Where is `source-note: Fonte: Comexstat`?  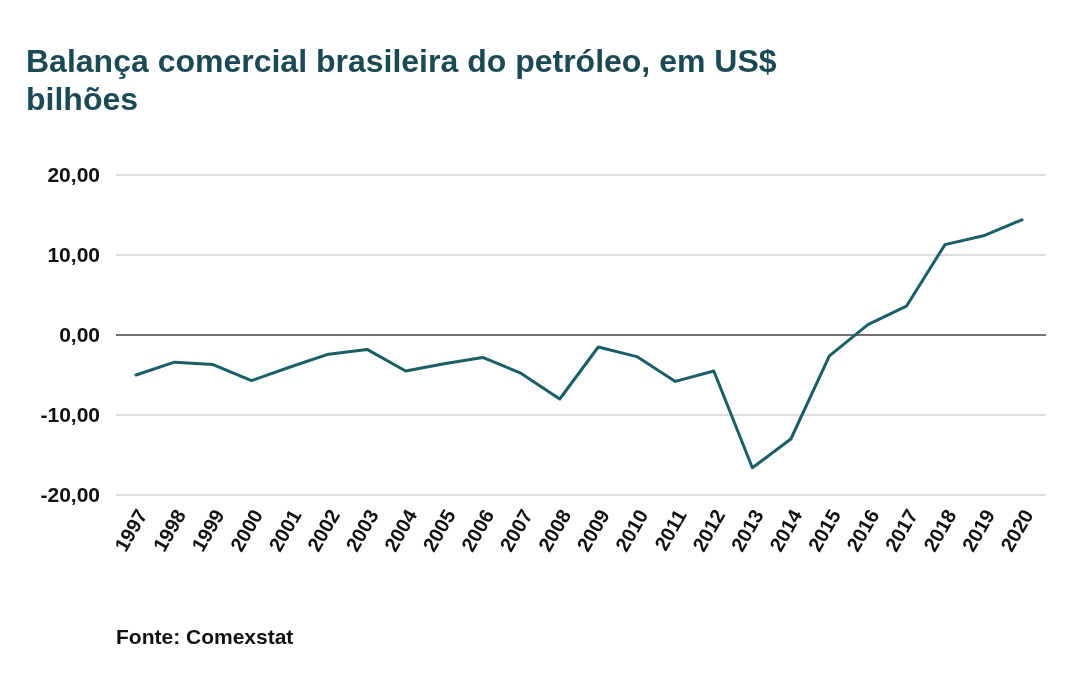
source-note: Fonte: Comexstat is located at coordinates (205, 636).